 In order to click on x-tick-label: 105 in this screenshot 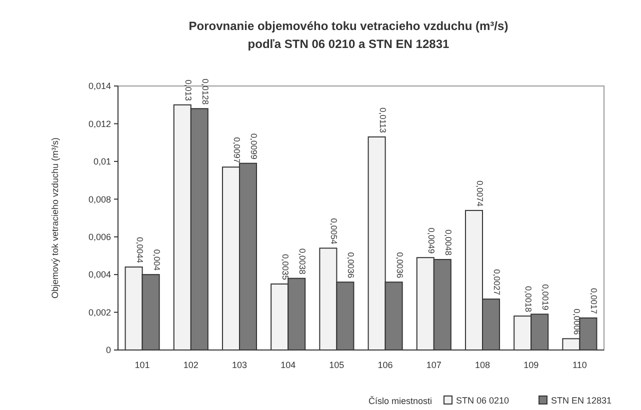, I will do `click(336, 365)`.